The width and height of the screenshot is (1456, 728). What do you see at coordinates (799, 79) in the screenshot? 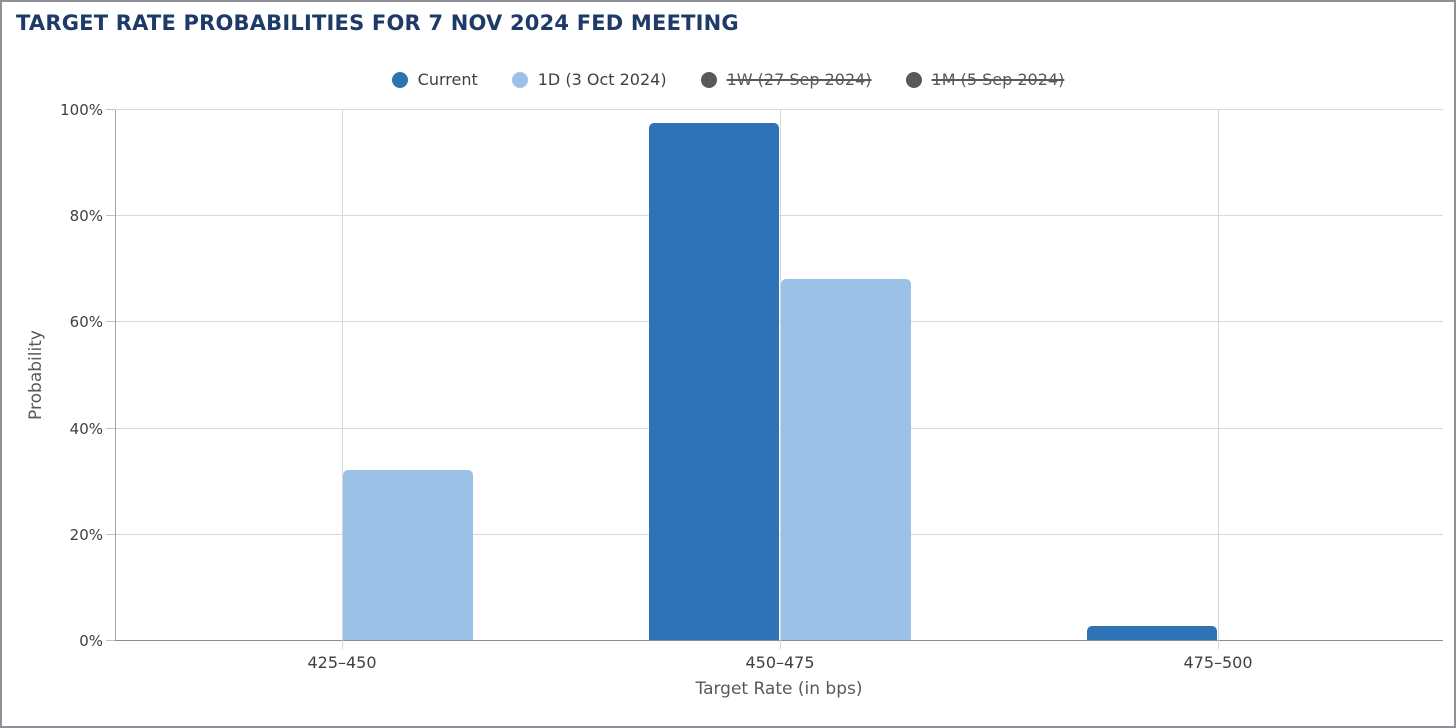
I see `legend-label: 1W (27 Sep 2024)` at bounding box center [799, 79].